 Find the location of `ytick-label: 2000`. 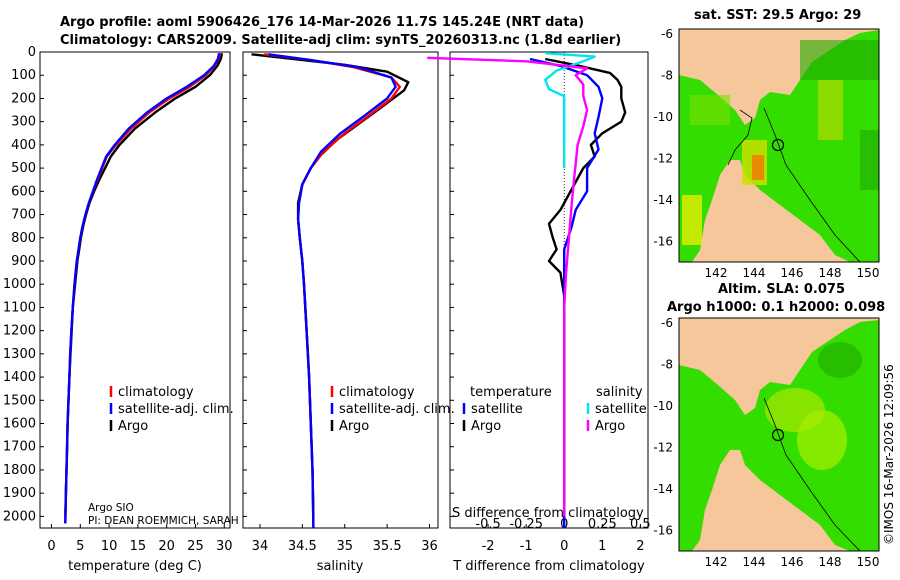

ytick-label: 2000 is located at coordinates (19, 516).